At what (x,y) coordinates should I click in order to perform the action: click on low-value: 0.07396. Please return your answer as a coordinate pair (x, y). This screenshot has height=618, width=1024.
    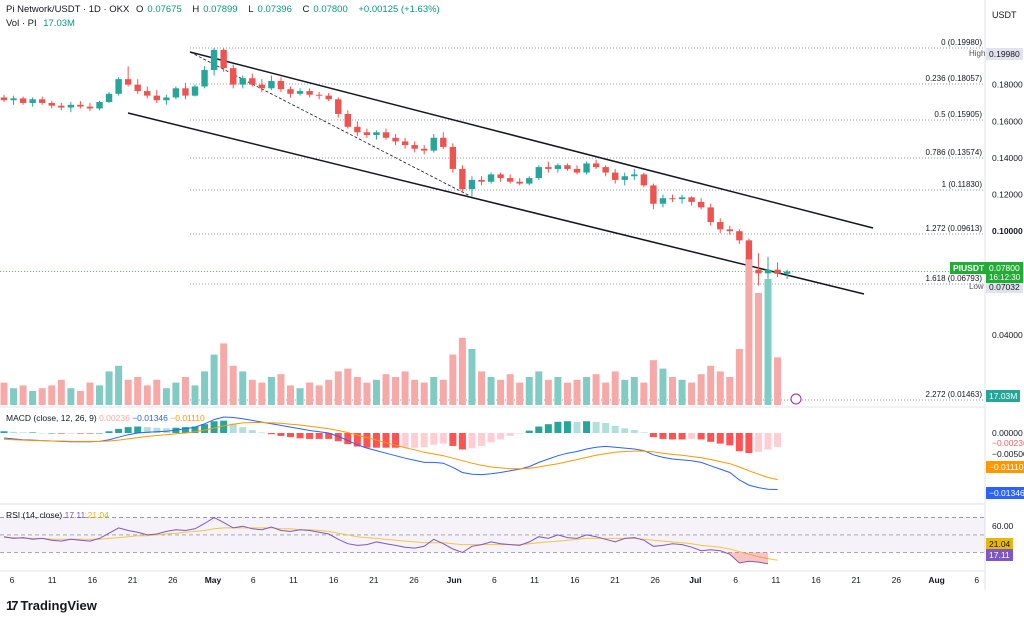
    Looking at the image, I should click on (274, 9).